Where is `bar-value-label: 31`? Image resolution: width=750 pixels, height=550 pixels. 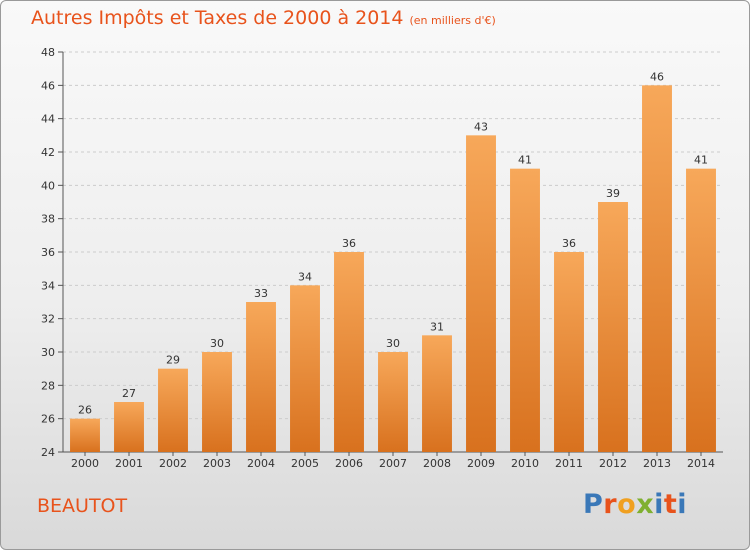
bar-value-label: 31 is located at coordinates (437, 326).